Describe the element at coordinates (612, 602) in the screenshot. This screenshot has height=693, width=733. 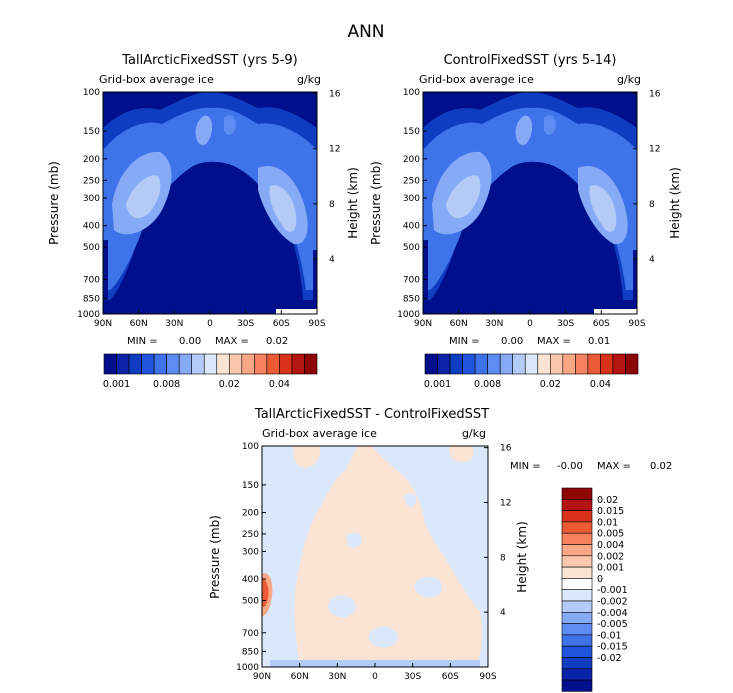
I see `colorbar-label: -0.002` at that location.